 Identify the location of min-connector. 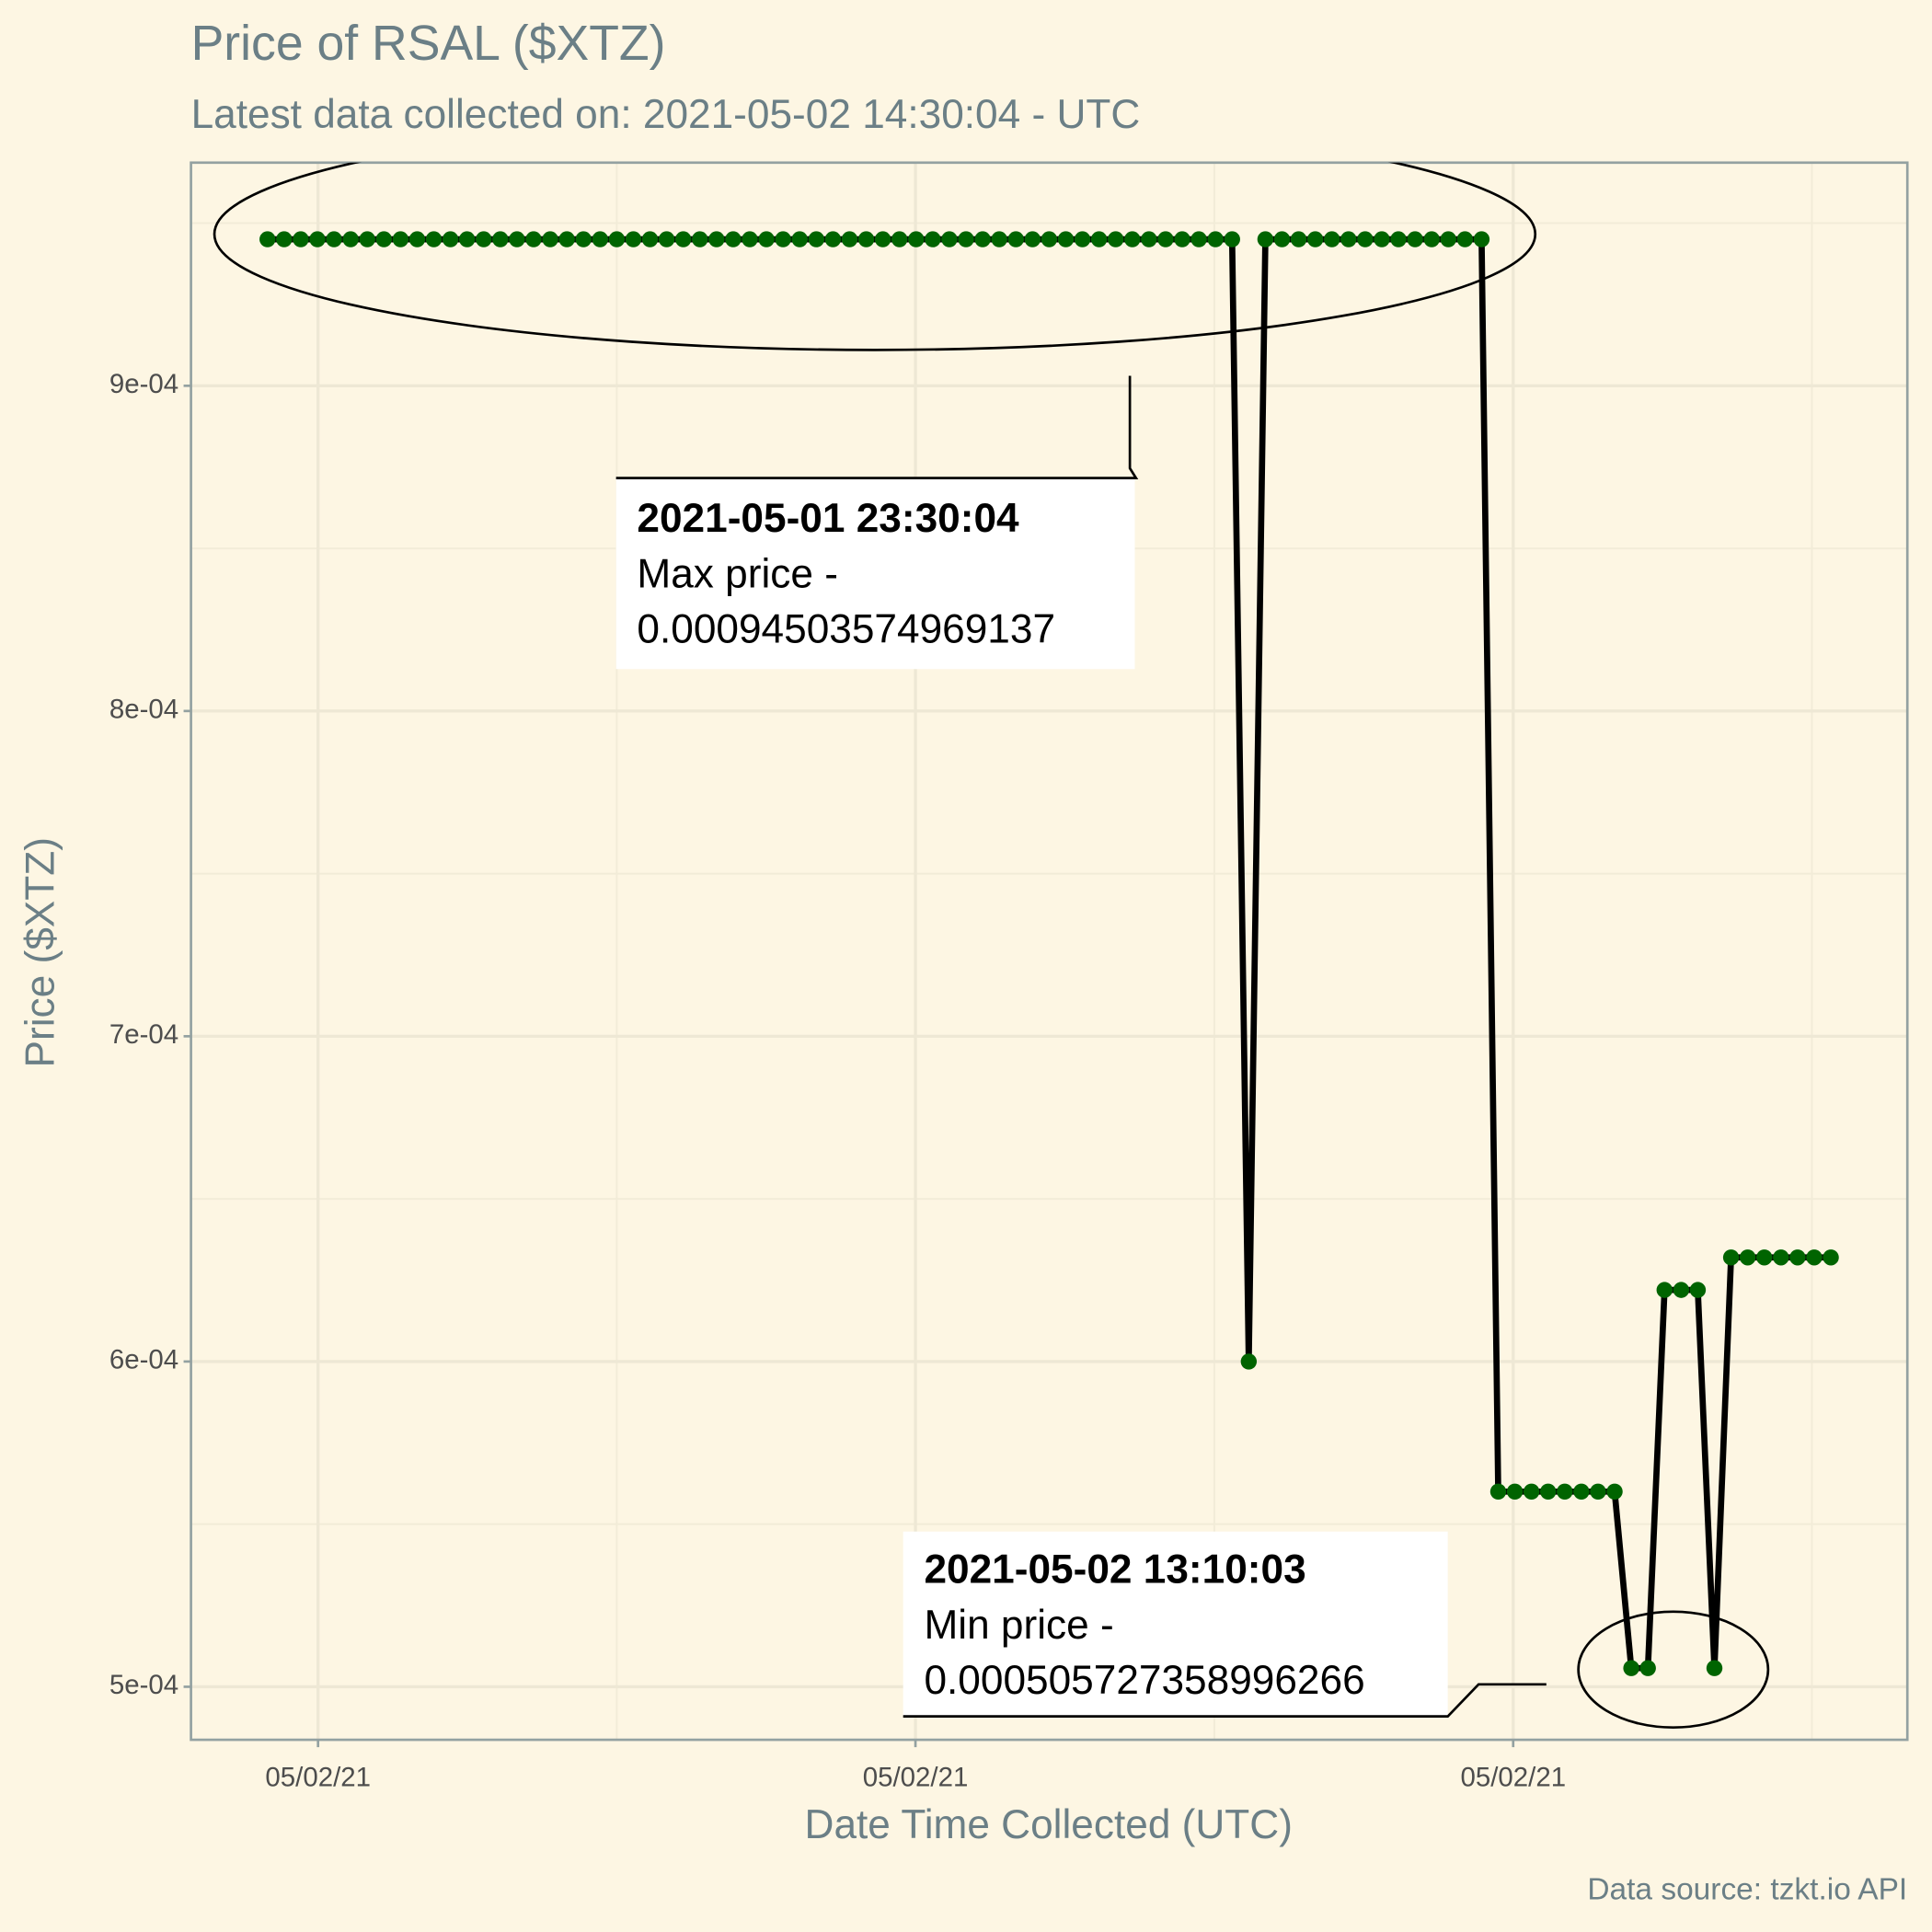
(1225, 1700).